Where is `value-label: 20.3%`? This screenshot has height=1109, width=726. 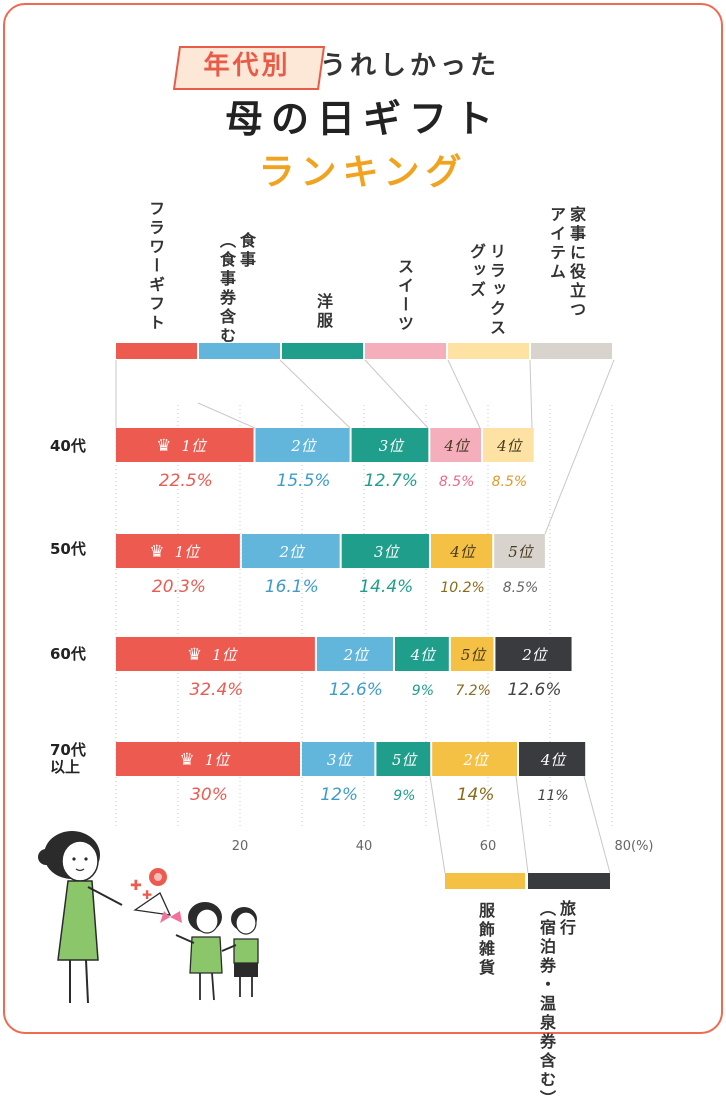
value-label: 20.3% is located at coordinates (179, 587).